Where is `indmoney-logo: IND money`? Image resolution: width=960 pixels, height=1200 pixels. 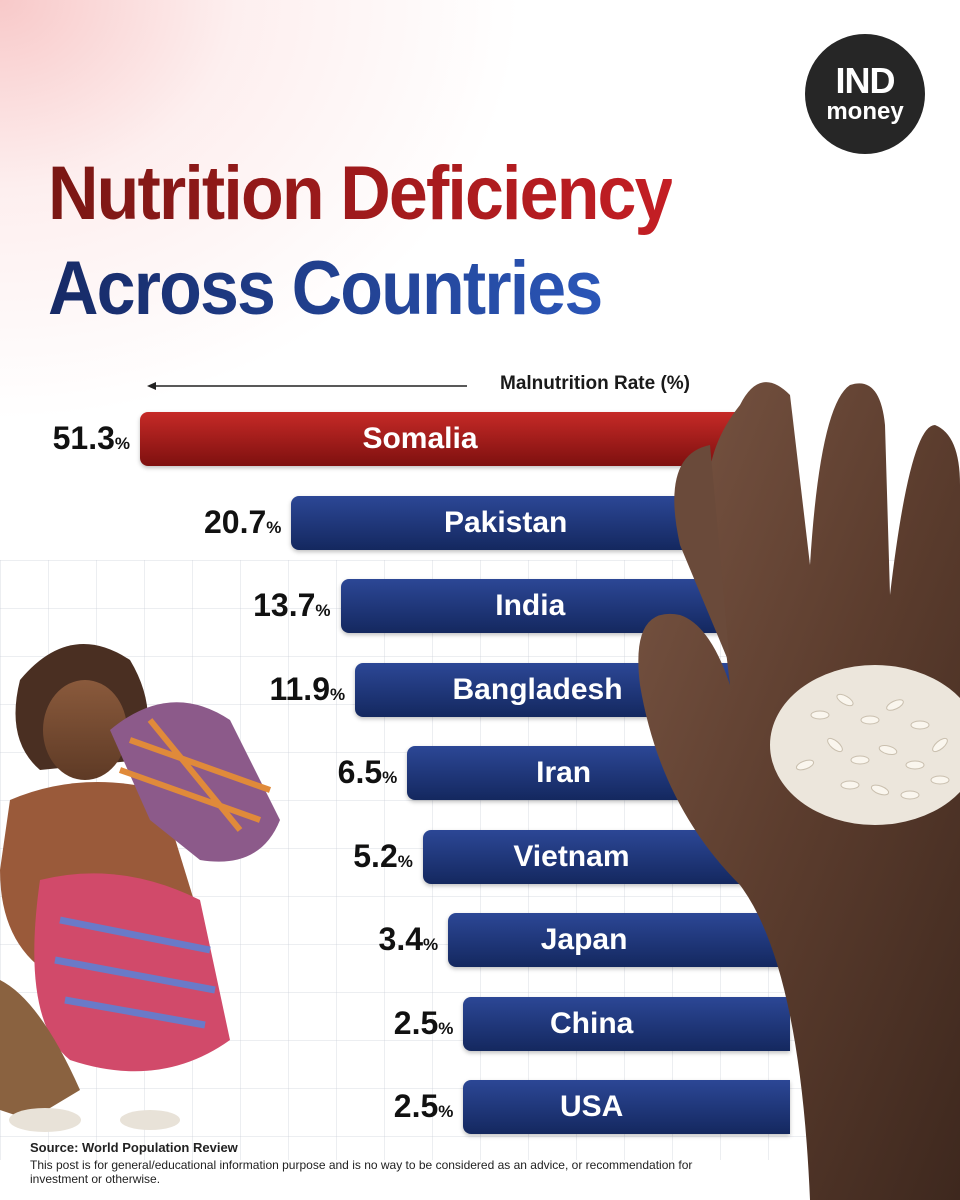 indmoney-logo: IND money is located at coordinates (865, 94).